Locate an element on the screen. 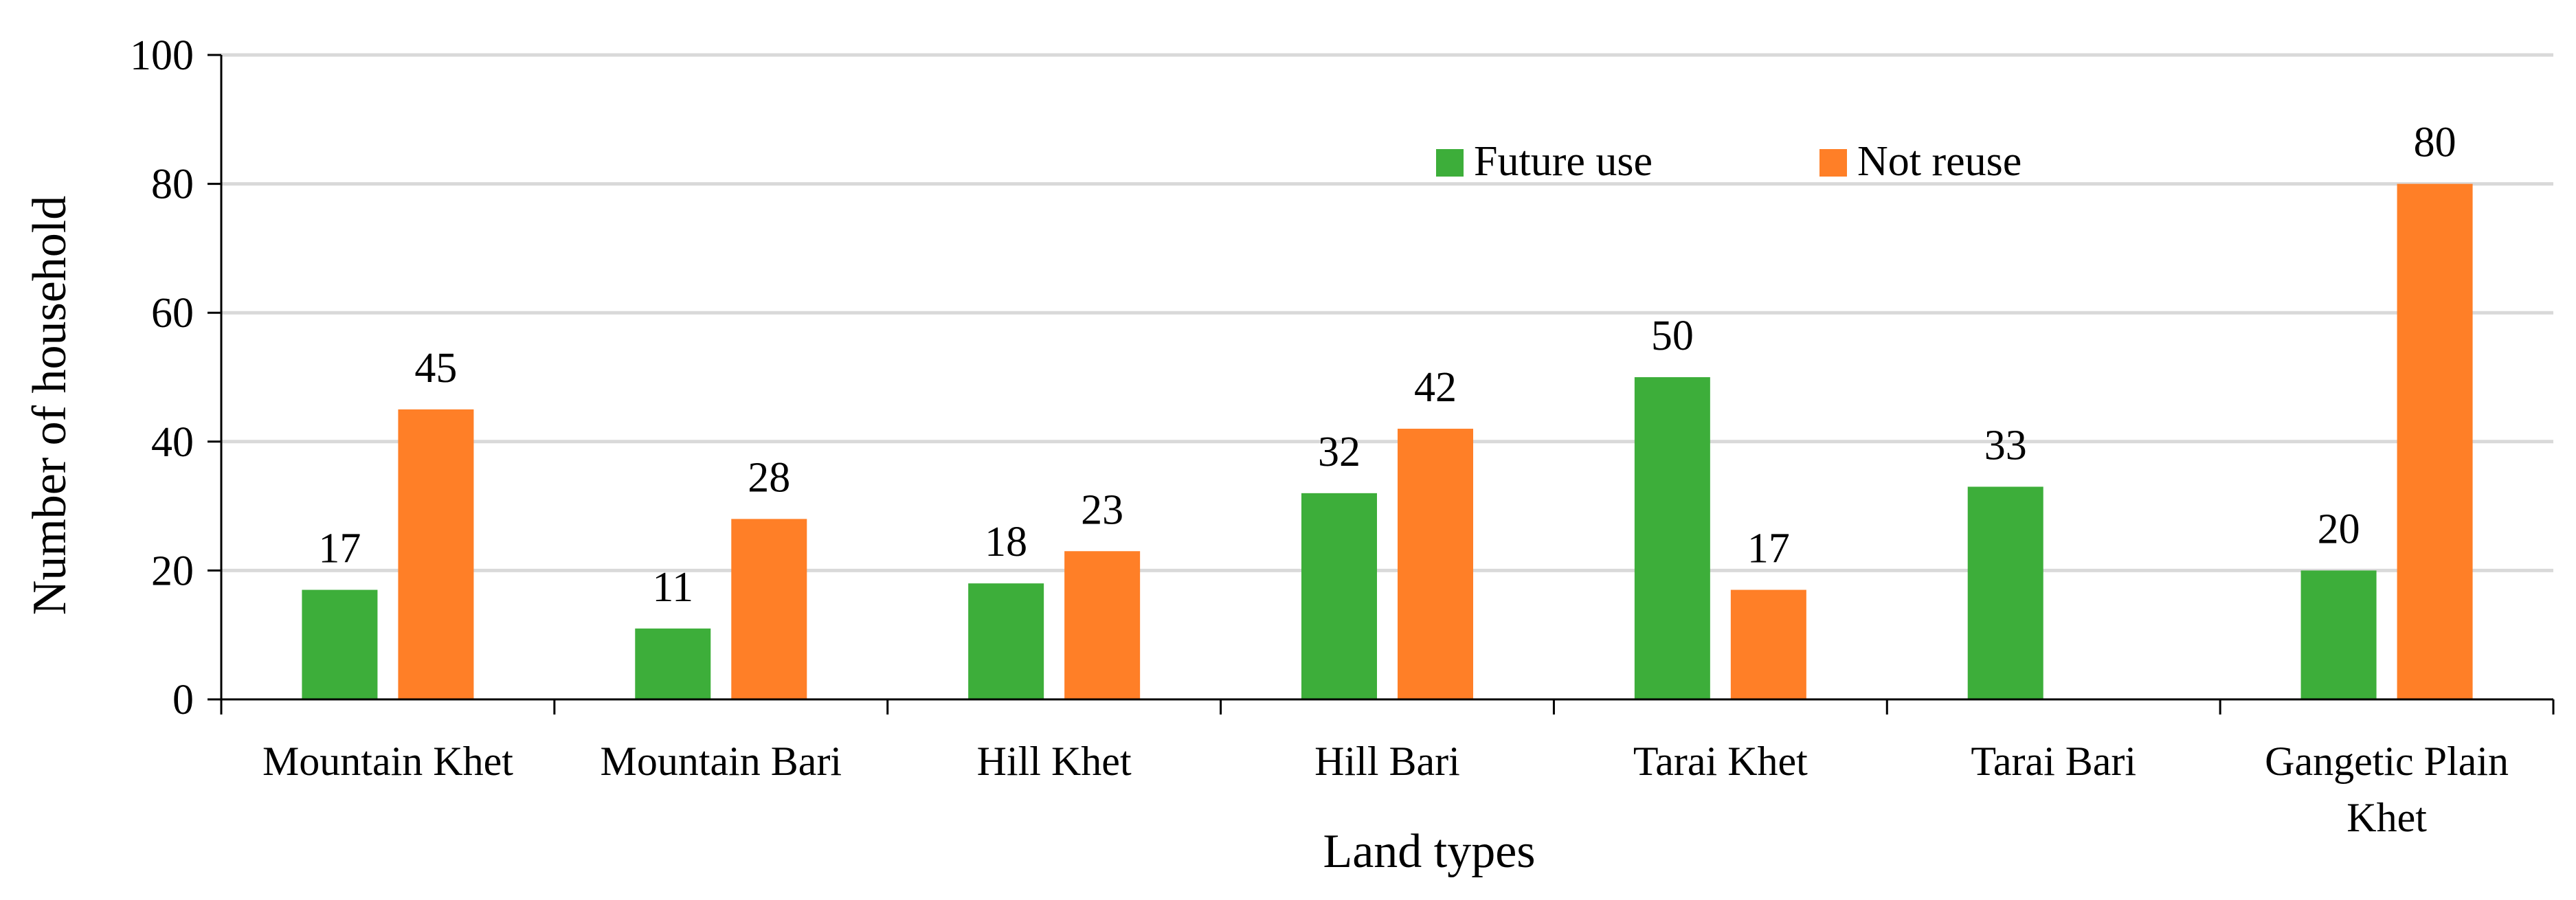 The height and width of the screenshot is (900, 2576). x-category-label: Hill Khet is located at coordinates (1054, 761).